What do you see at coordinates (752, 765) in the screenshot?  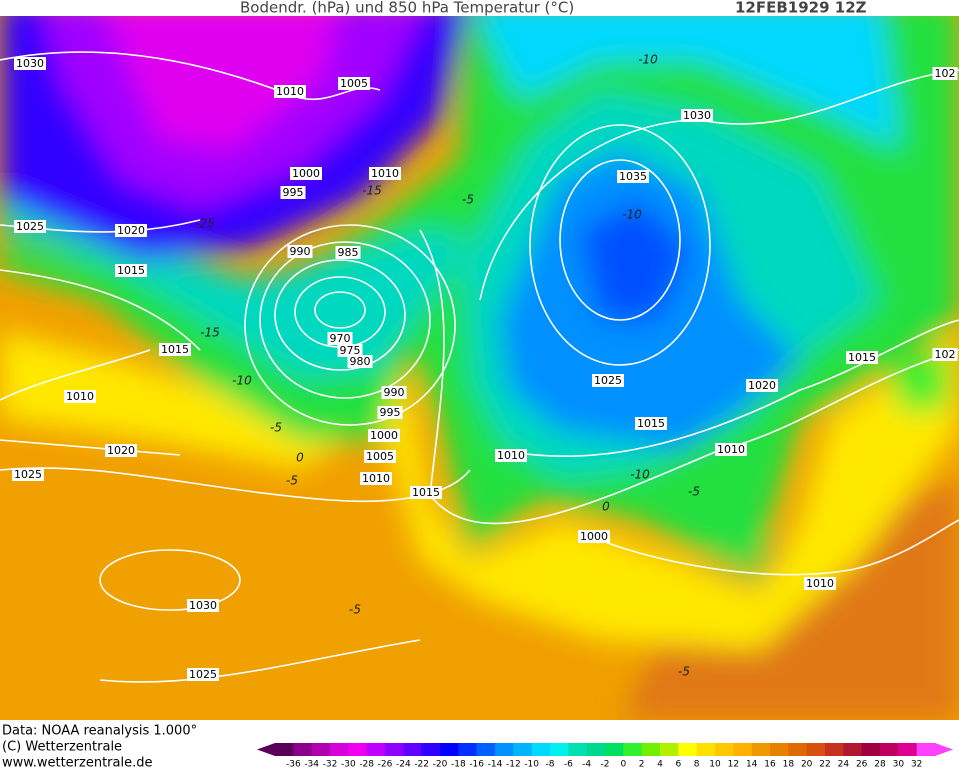 I see `colorbar-tick-label: 14` at bounding box center [752, 765].